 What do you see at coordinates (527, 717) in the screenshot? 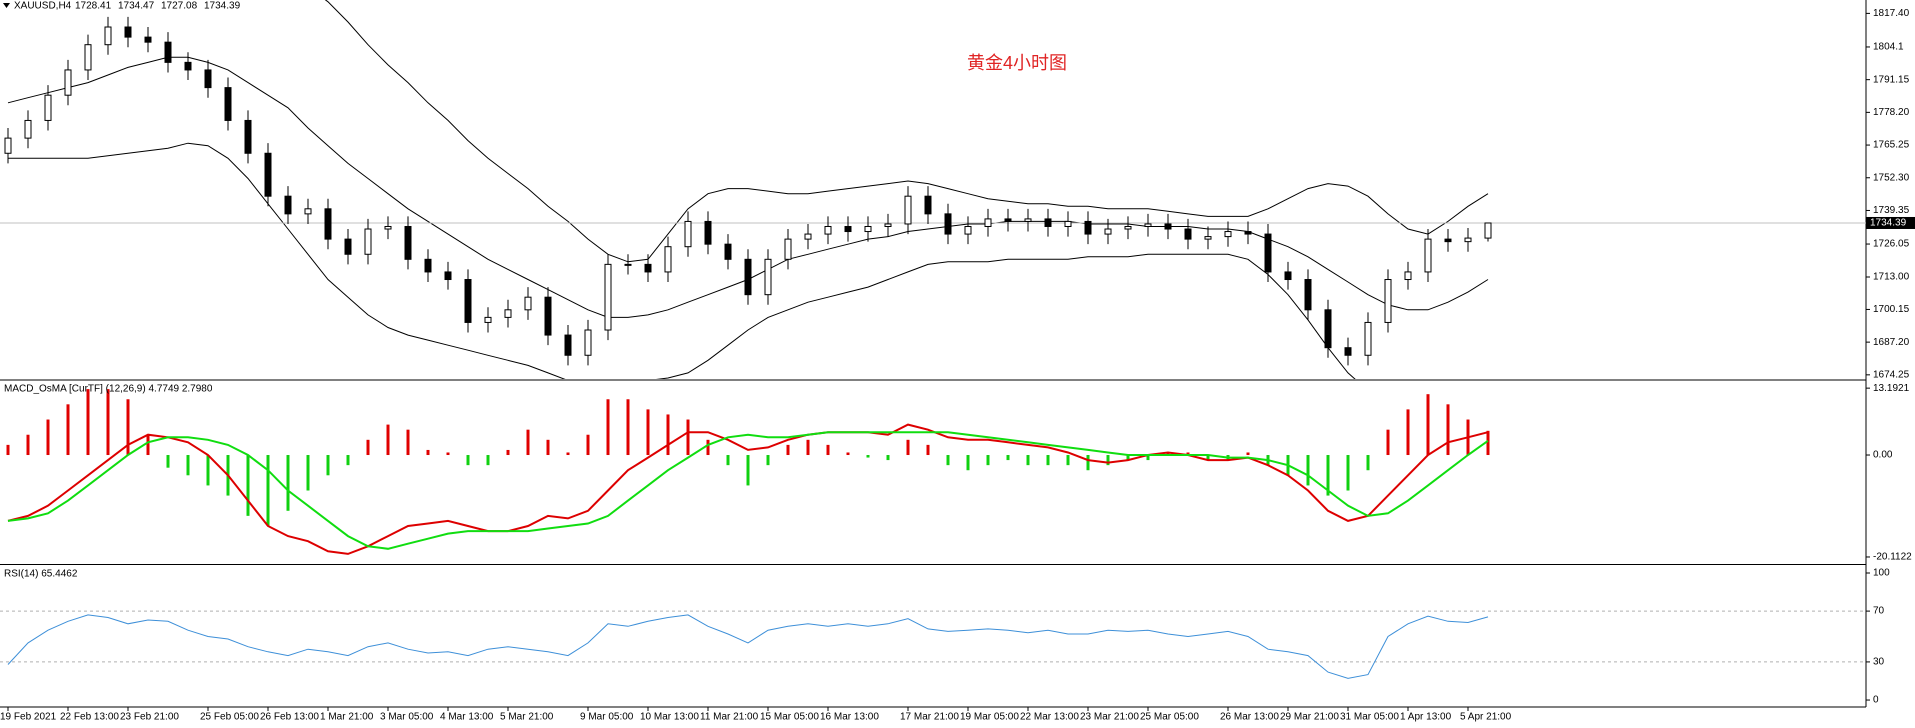
I see `x-tick-label: 5 Mar 21:00` at bounding box center [527, 717].